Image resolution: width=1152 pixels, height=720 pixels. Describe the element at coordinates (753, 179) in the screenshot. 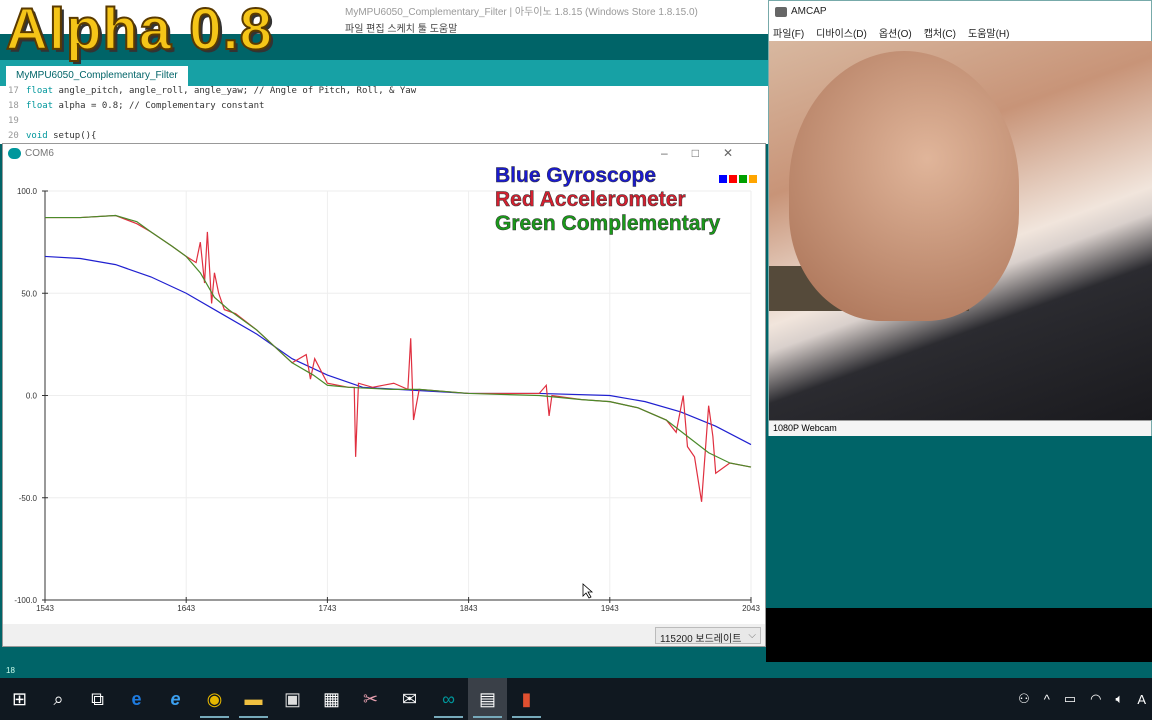

I see `orange-square` at that location.